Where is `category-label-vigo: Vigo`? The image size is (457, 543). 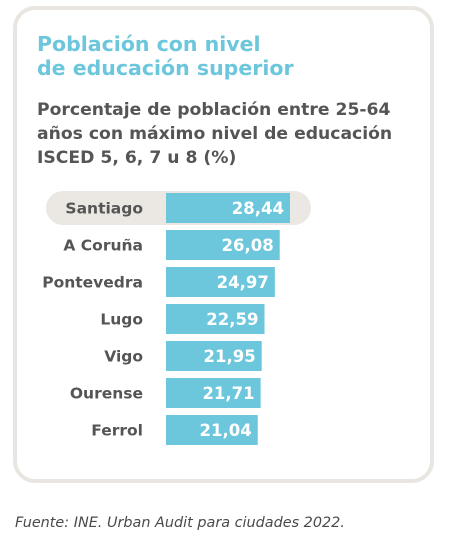 category-label-vigo: Vigo is located at coordinates (123, 357).